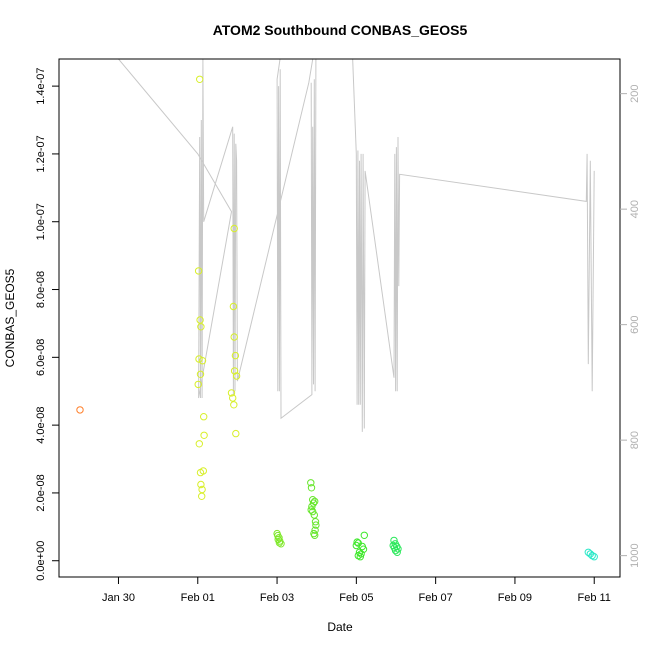  Describe the element at coordinates (41, 289) in the screenshot. I see `y-tick-label: 8.0e-08` at that location.